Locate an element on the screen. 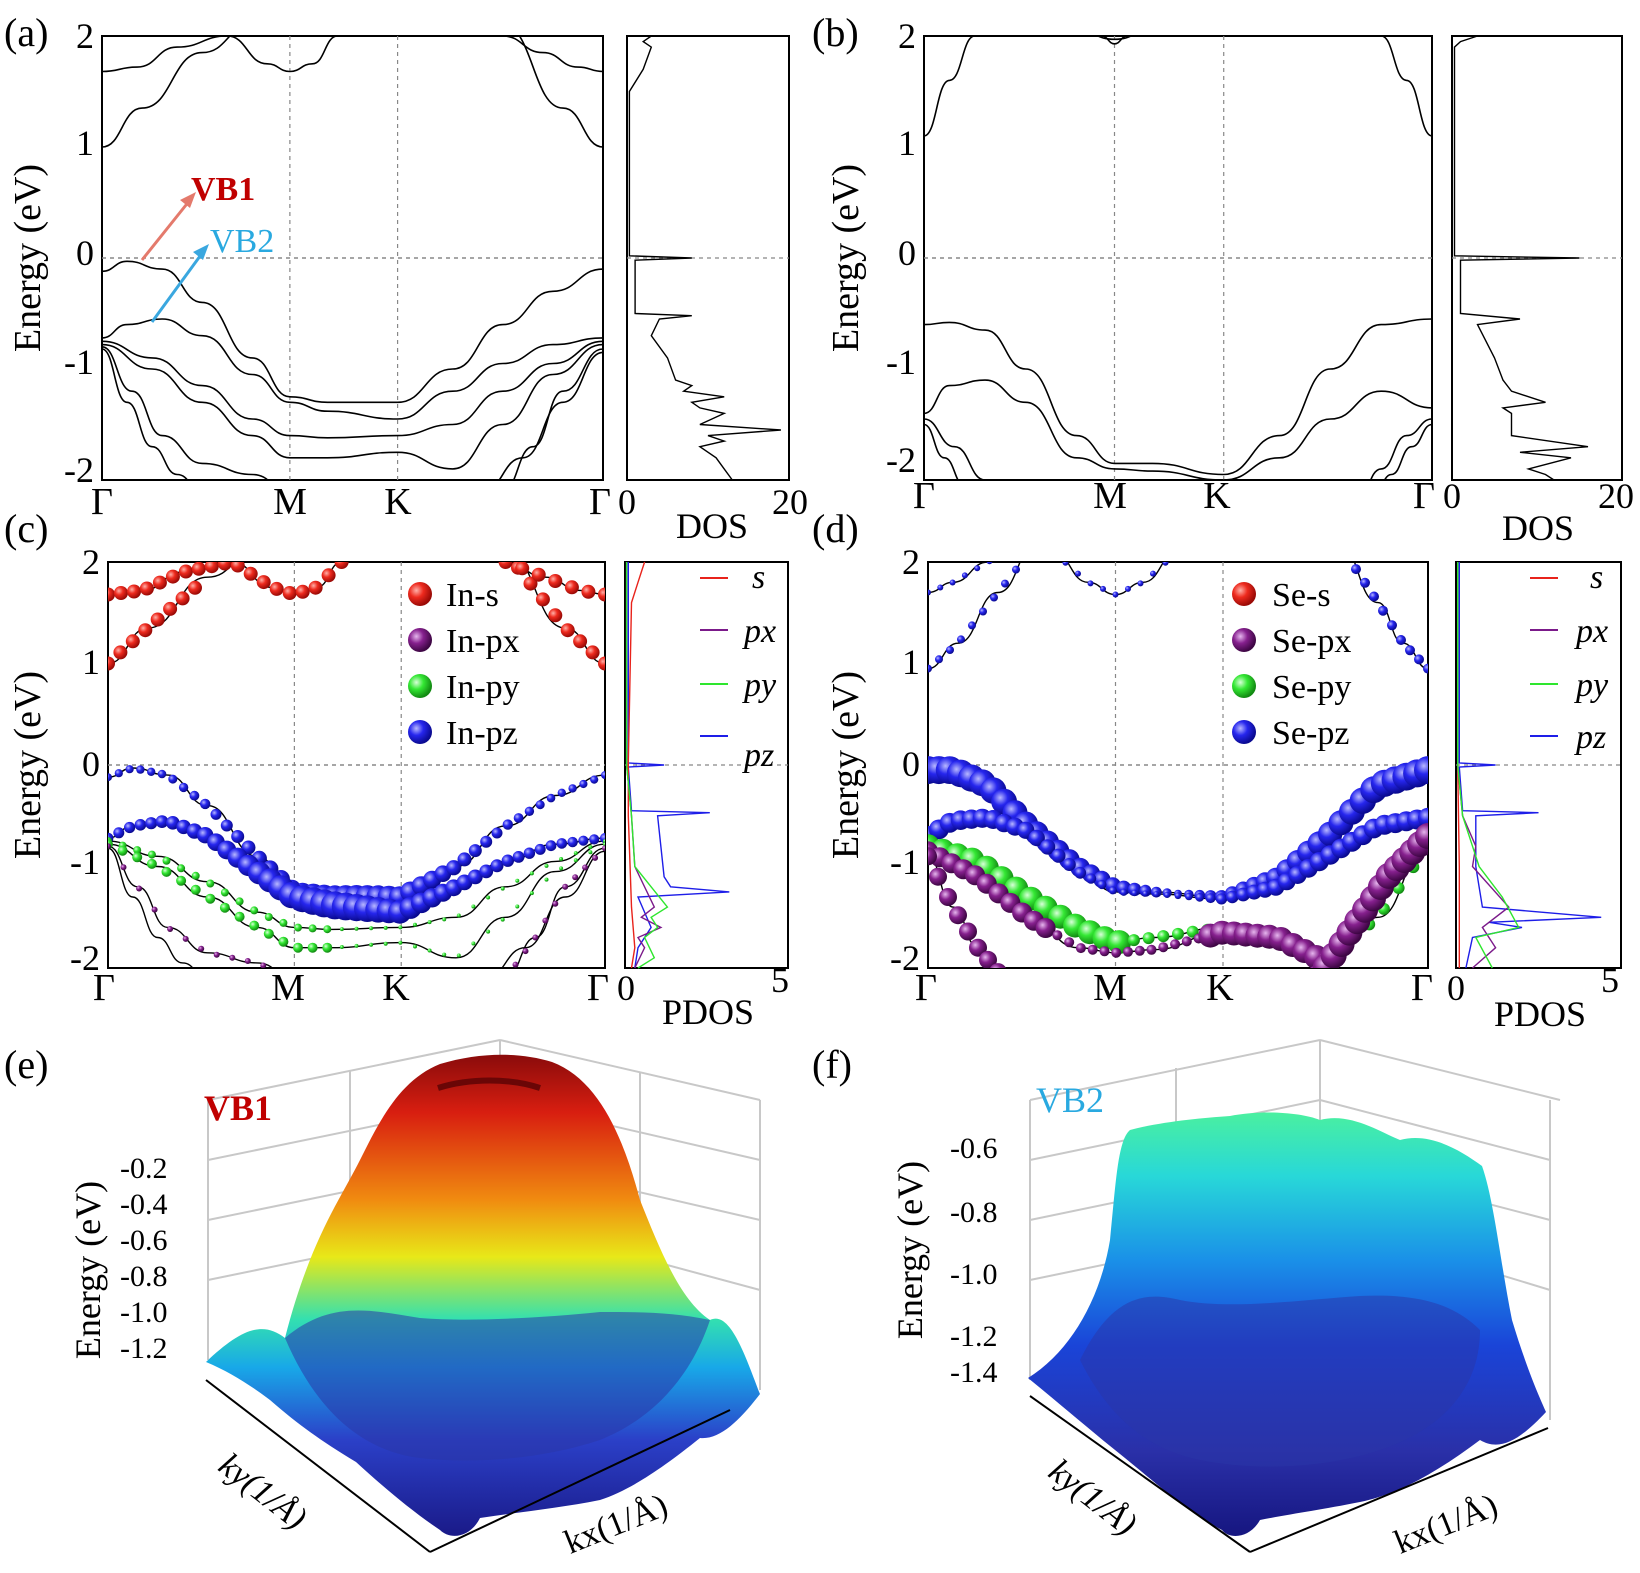 The height and width of the screenshot is (1573, 1640). ytick-c-m1: -1 is located at coordinates (85, 862).